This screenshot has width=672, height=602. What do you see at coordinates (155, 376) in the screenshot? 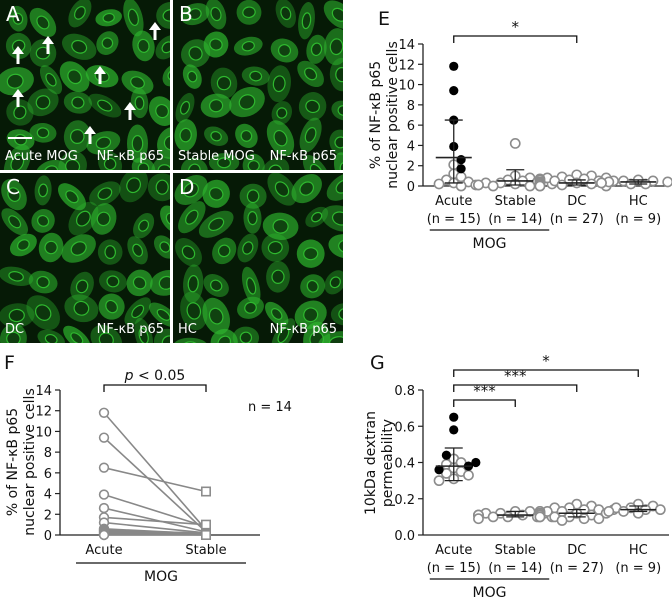
I see `significance-label: p < 0.05` at bounding box center [155, 376].